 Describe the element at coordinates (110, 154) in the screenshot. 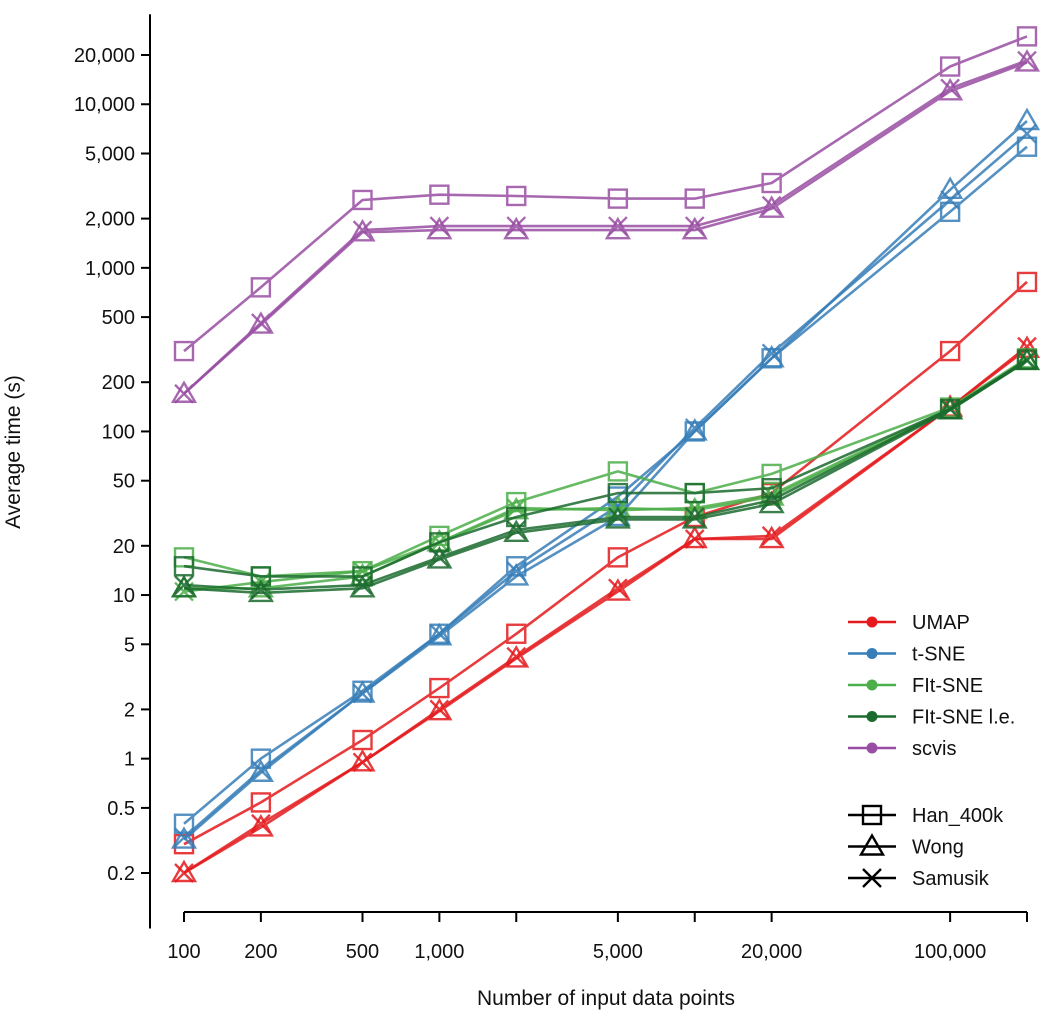

I see `y-tick-label: 5,000` at that location.